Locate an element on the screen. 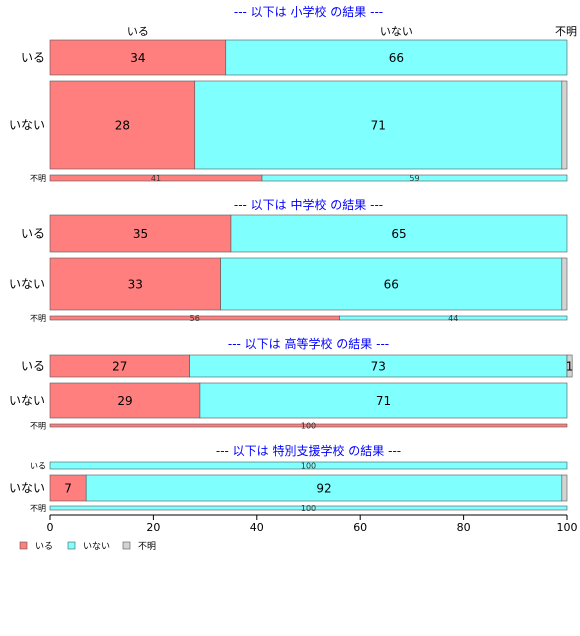 This screenshot has height=636, width=580. data-label: 73 is located at coordinates (378, 367).